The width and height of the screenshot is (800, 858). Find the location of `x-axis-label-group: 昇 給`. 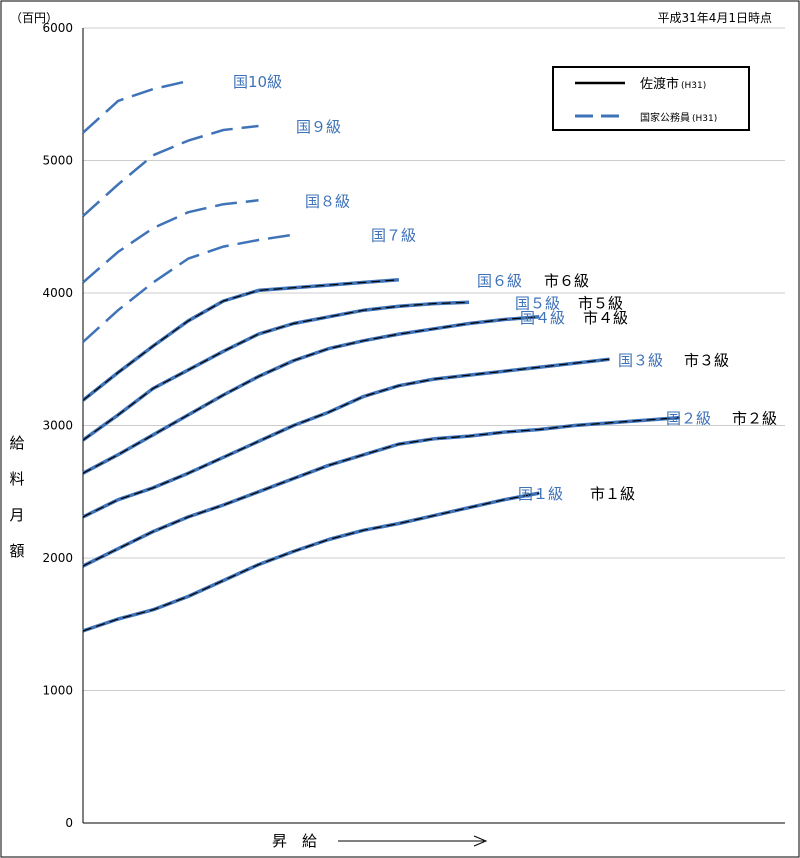

x-axis-label-group: 昇 給 is located at coordinates (380, 841).